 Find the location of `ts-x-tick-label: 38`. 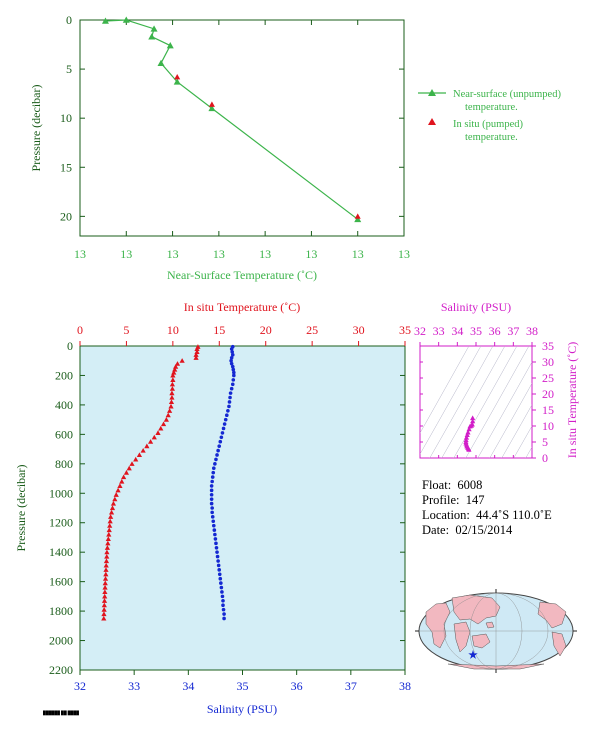

ts-x-tick-label: 38 is located at coordinates (532, 331).